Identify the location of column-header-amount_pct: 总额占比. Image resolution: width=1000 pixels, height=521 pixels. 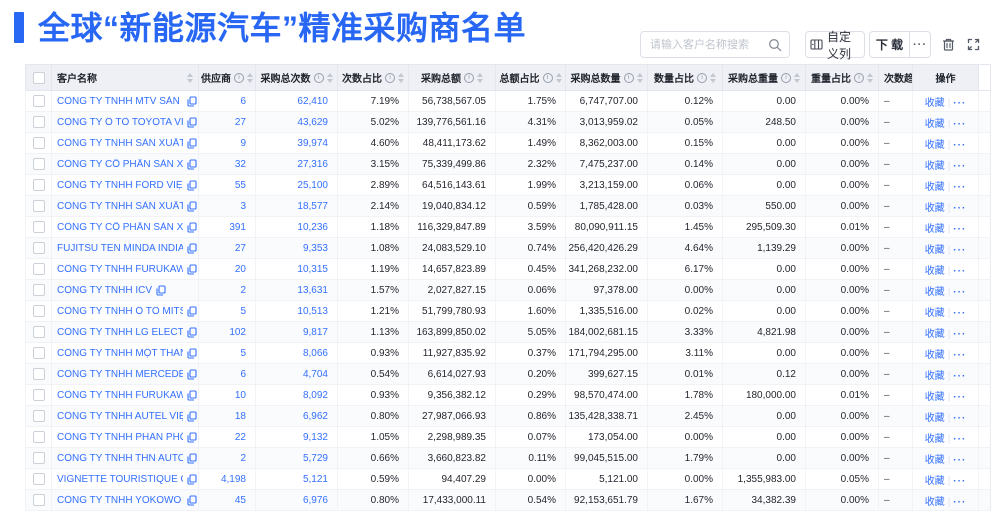
(530, 77).